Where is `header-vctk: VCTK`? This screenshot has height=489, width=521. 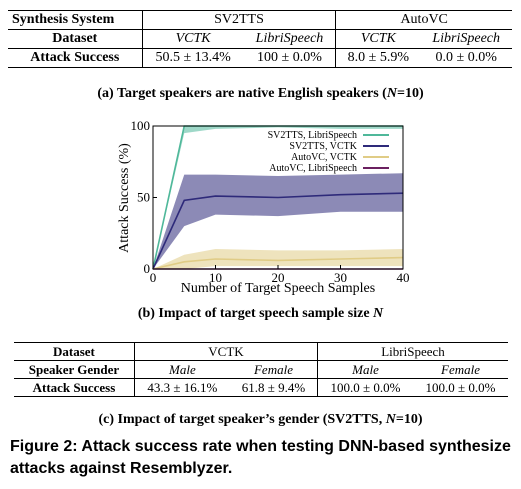 header-vctk: VCTK is located at coordinates (226, 351).